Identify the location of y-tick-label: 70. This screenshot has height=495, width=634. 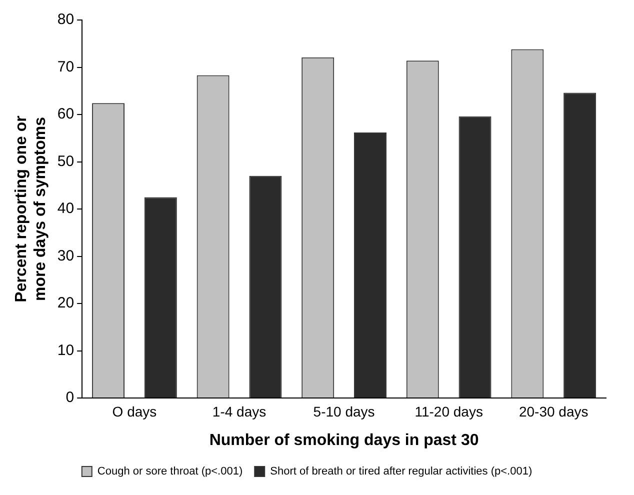
(65, 67).